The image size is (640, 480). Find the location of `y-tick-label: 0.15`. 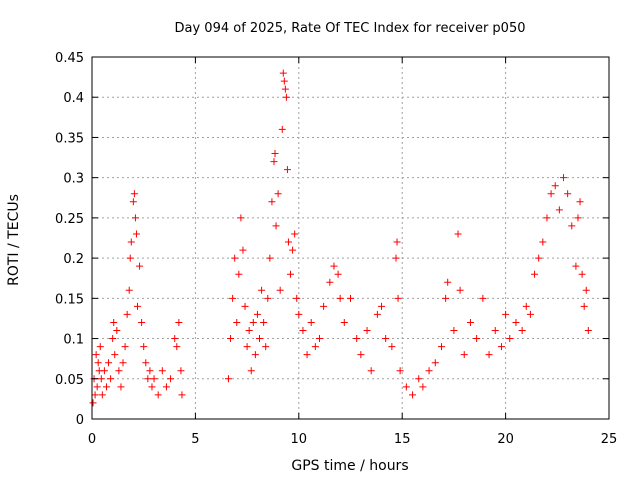

y-tick-label: 0.15 is located at coordinates (69, 299).